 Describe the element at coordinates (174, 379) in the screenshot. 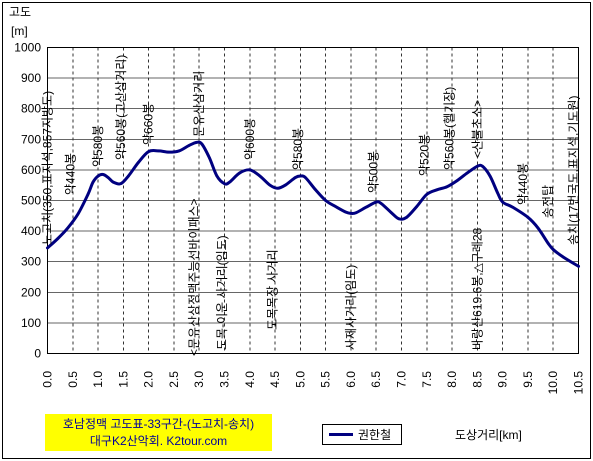

I see `x-tick-label: 2.5` at that location.